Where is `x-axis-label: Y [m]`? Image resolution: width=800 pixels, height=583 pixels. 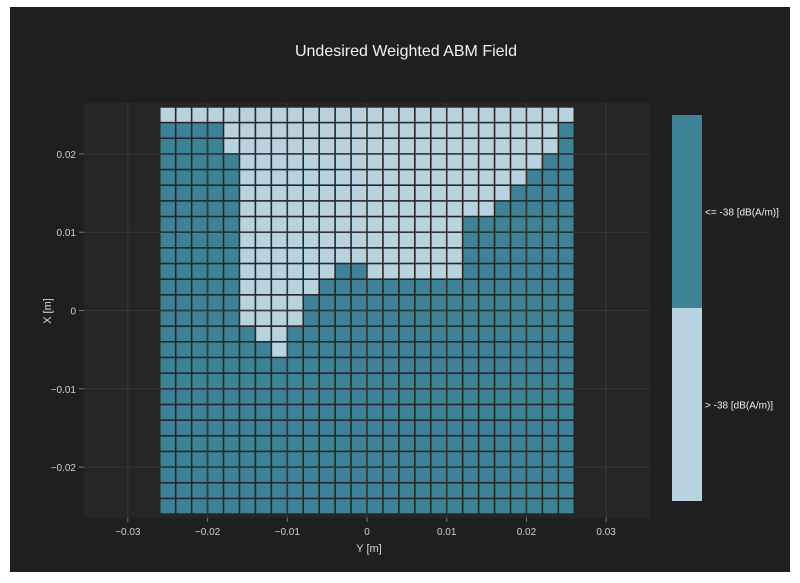
x-axis-label: Y [m] is located at coordinates (368, 549).